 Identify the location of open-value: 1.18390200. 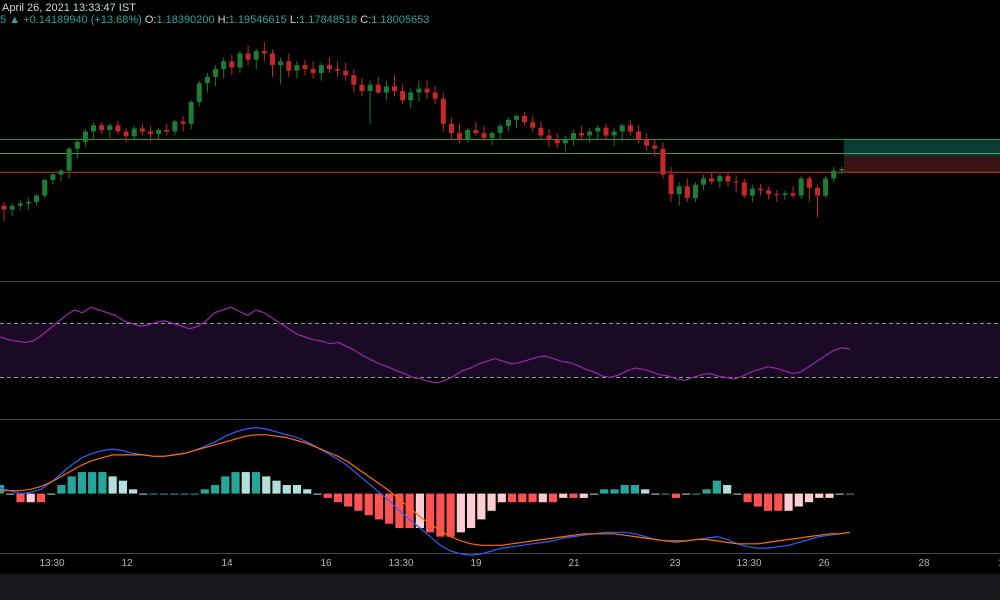
(185, 20).